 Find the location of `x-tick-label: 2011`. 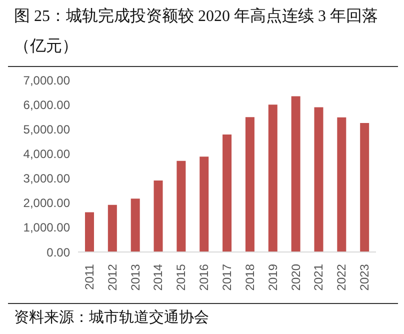

x-tick-label: 2011 is located at coordinates (89, 277).